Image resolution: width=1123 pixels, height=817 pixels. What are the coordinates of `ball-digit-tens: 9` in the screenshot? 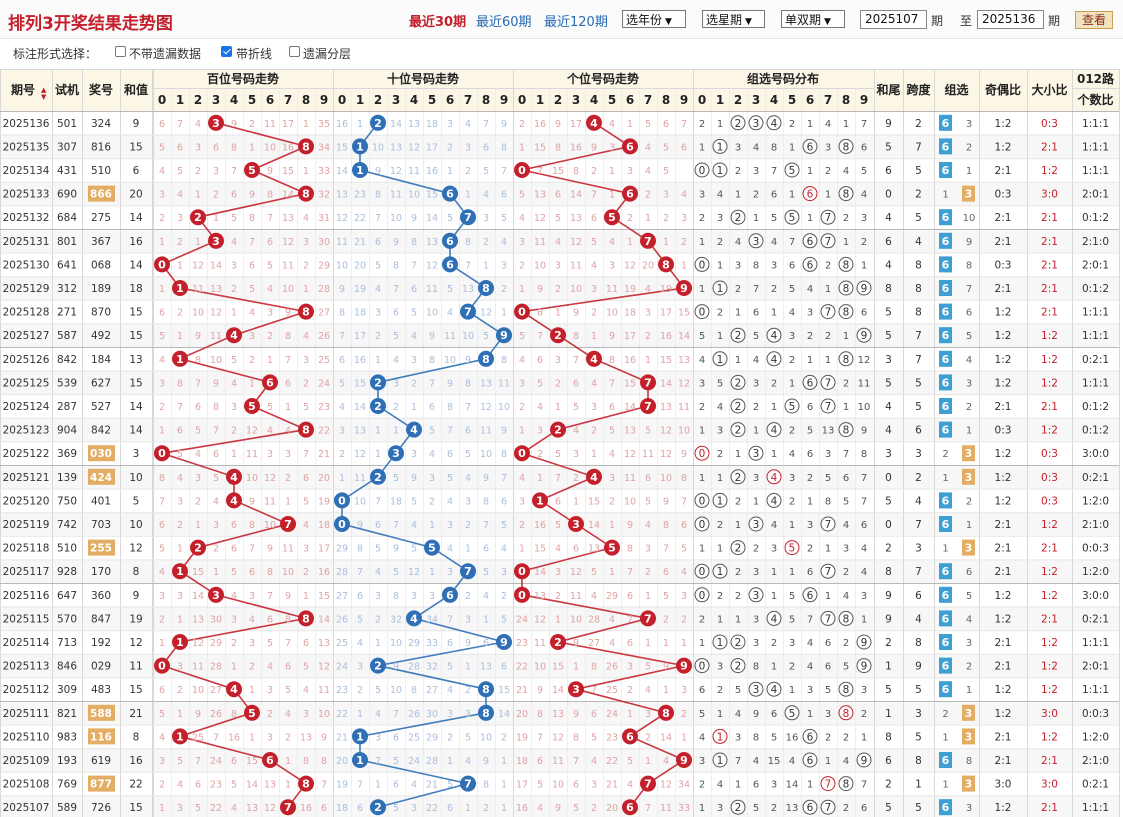 It's located at (504, 335).